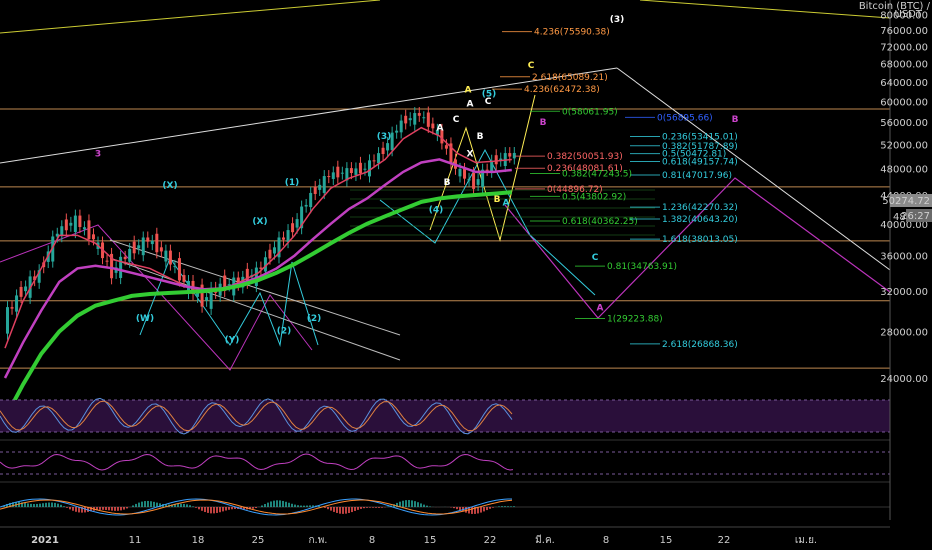  Describe the element at coordinates (545, 540) in the screenshot. I see `x-axis-tick-label: มี.ค.` at that location.